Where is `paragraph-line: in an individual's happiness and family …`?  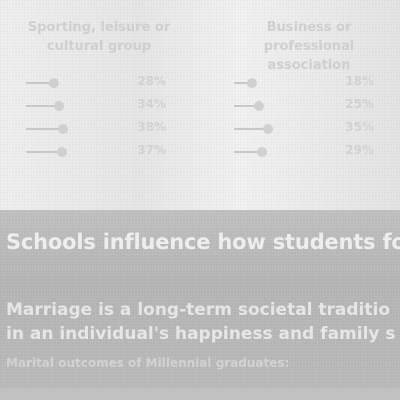
paragraph-line: in an individual's happiness and family … is located at coordinates (201, 334).